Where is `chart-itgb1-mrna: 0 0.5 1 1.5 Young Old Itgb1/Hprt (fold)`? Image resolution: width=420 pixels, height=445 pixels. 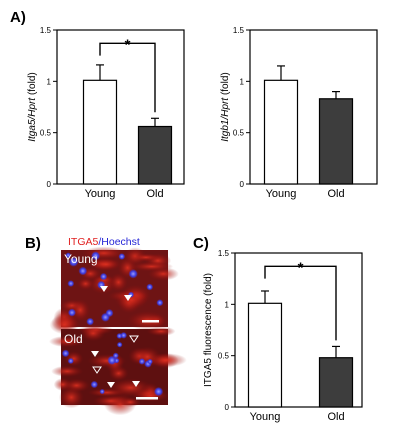
chart-itgb1-mrna: 0 0.5 1 1.5 Young Old Itgb1/Hprt (fold) is located at coordinates (299, 113).